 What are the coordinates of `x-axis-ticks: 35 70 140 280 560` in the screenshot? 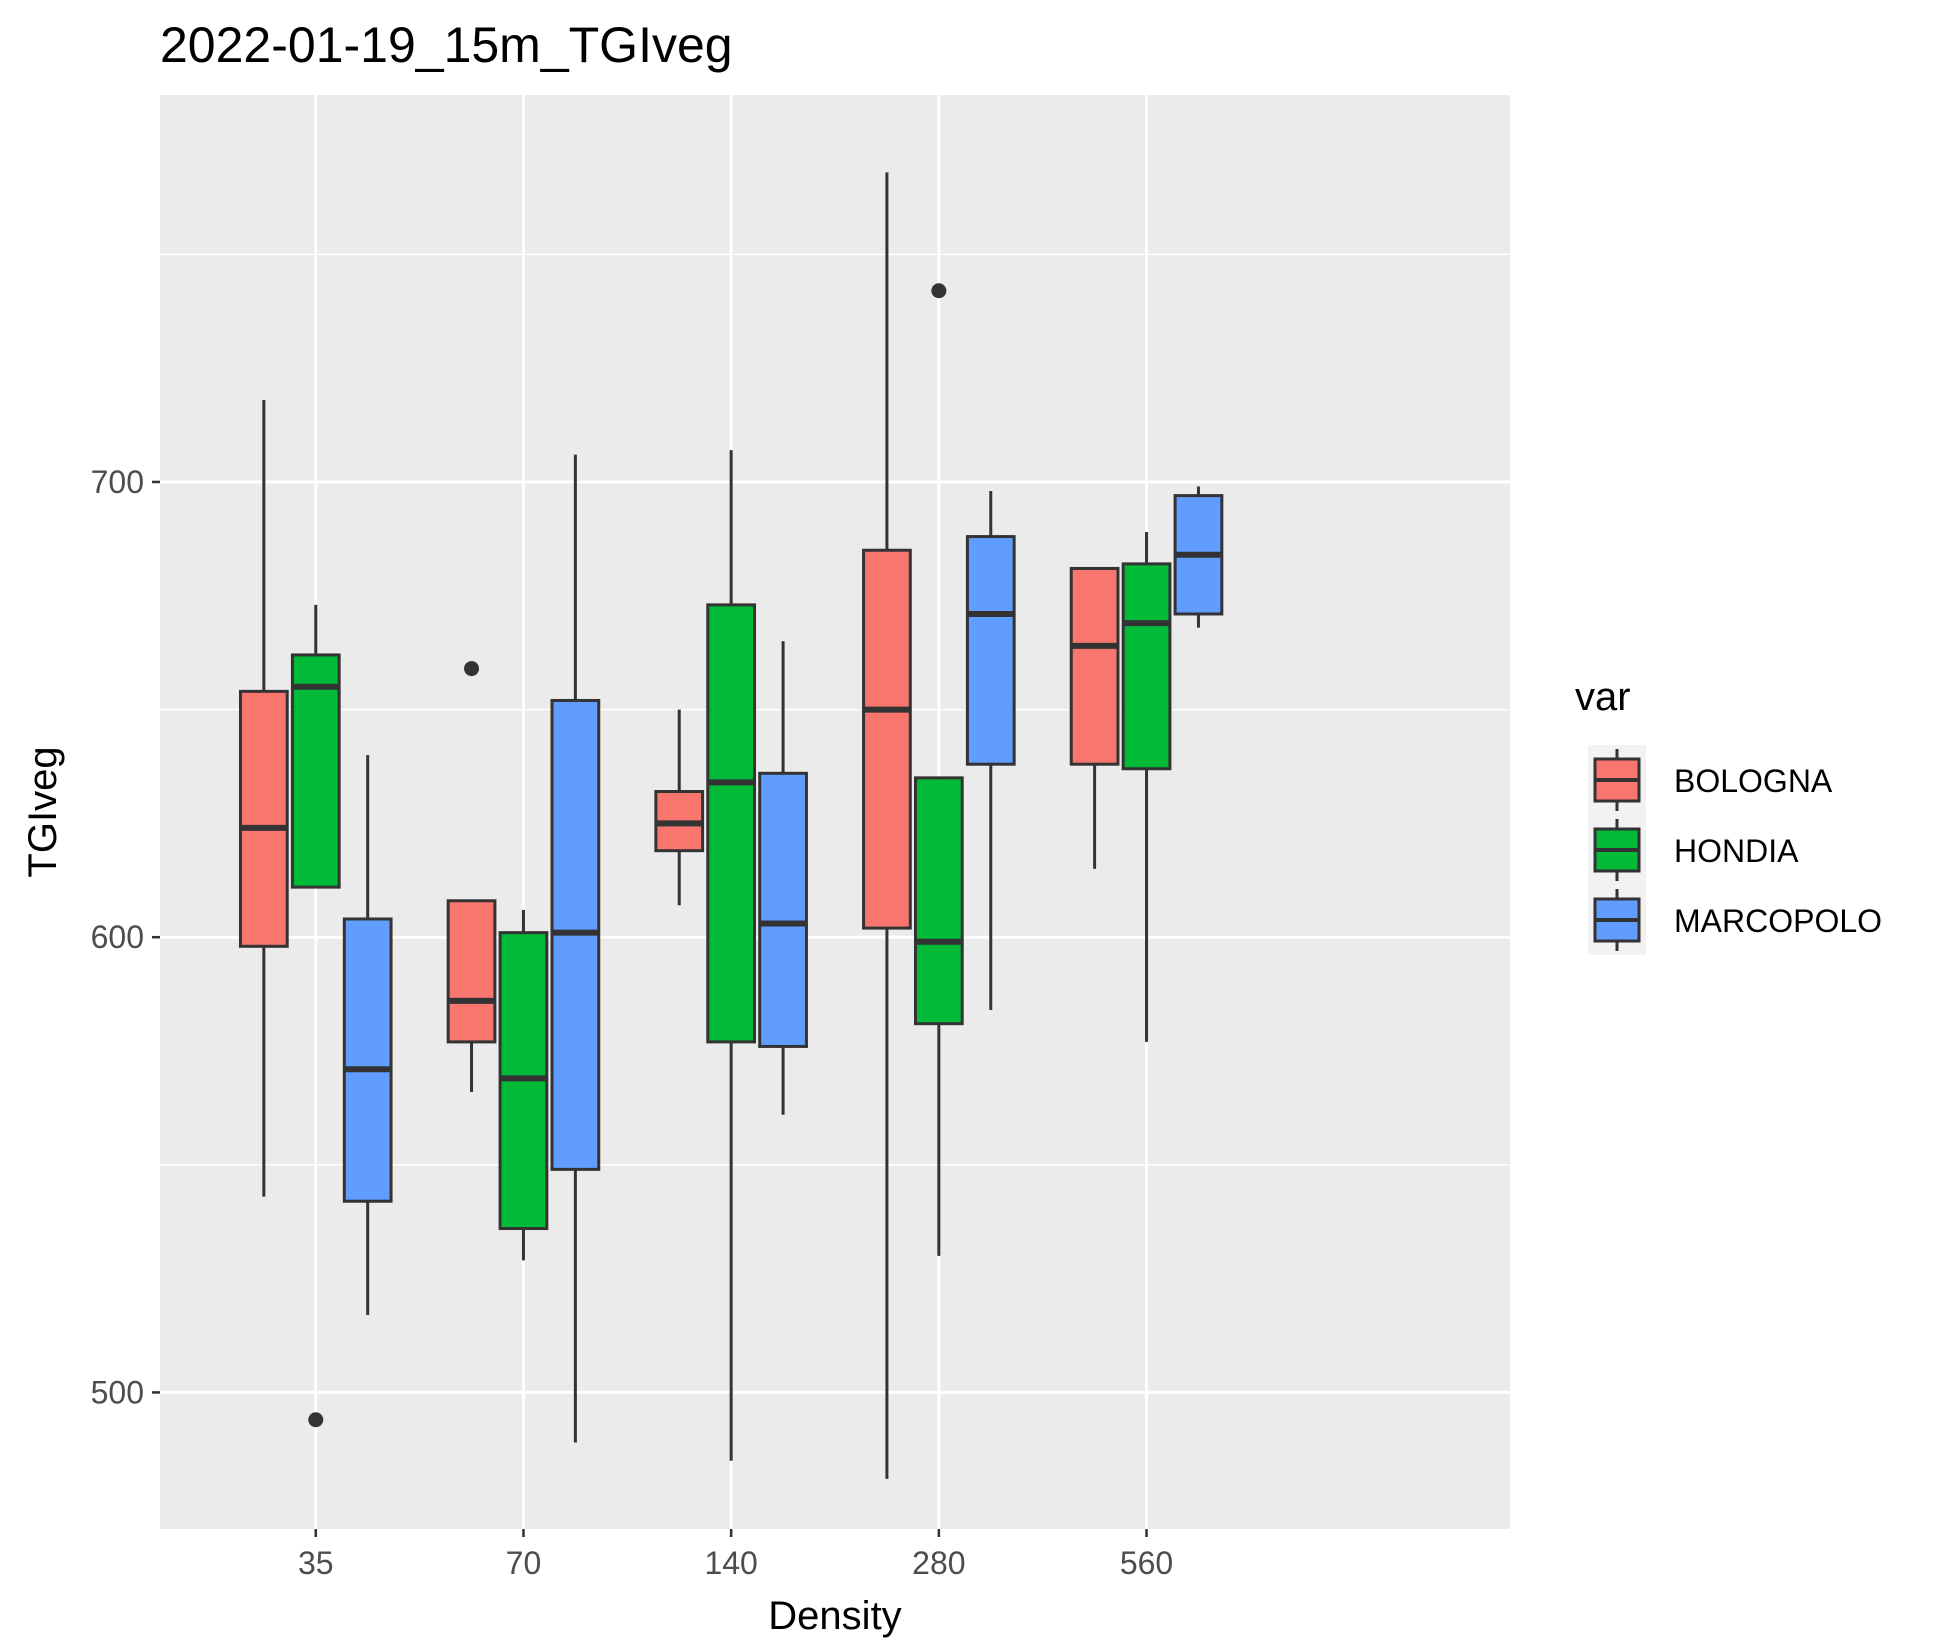 It's located at (735, 1555).